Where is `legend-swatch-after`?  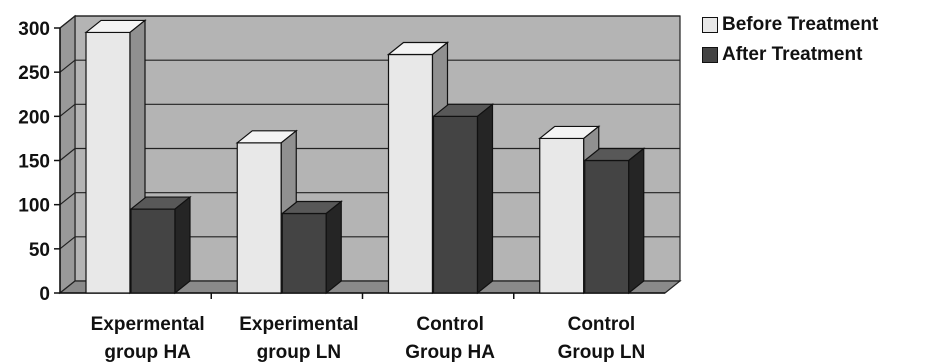
legend-swatch-after is located at coordinates (710, 55).